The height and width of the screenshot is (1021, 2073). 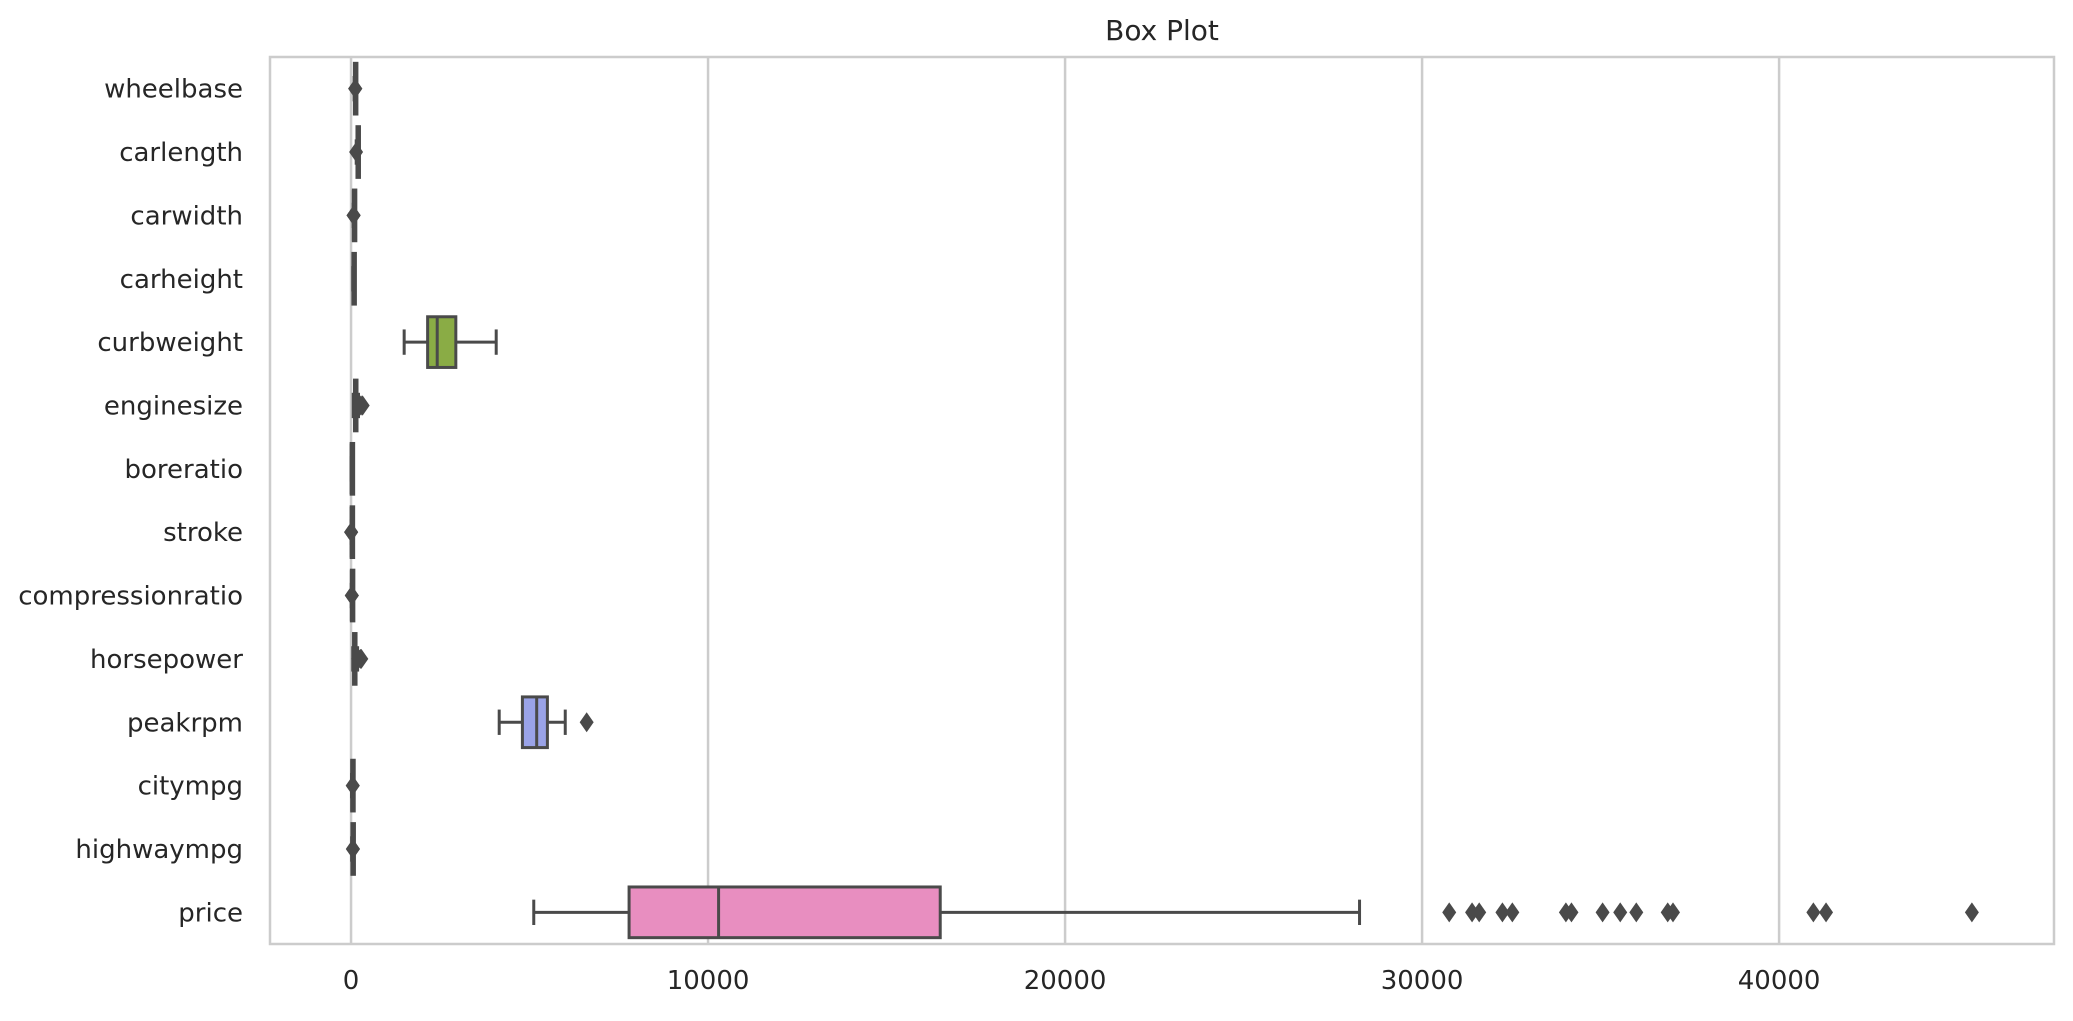 What do you see at coordinates (173, 406) in the screenshot?
I see `y-category-label: enginesize` at bounding box center [173, 406].